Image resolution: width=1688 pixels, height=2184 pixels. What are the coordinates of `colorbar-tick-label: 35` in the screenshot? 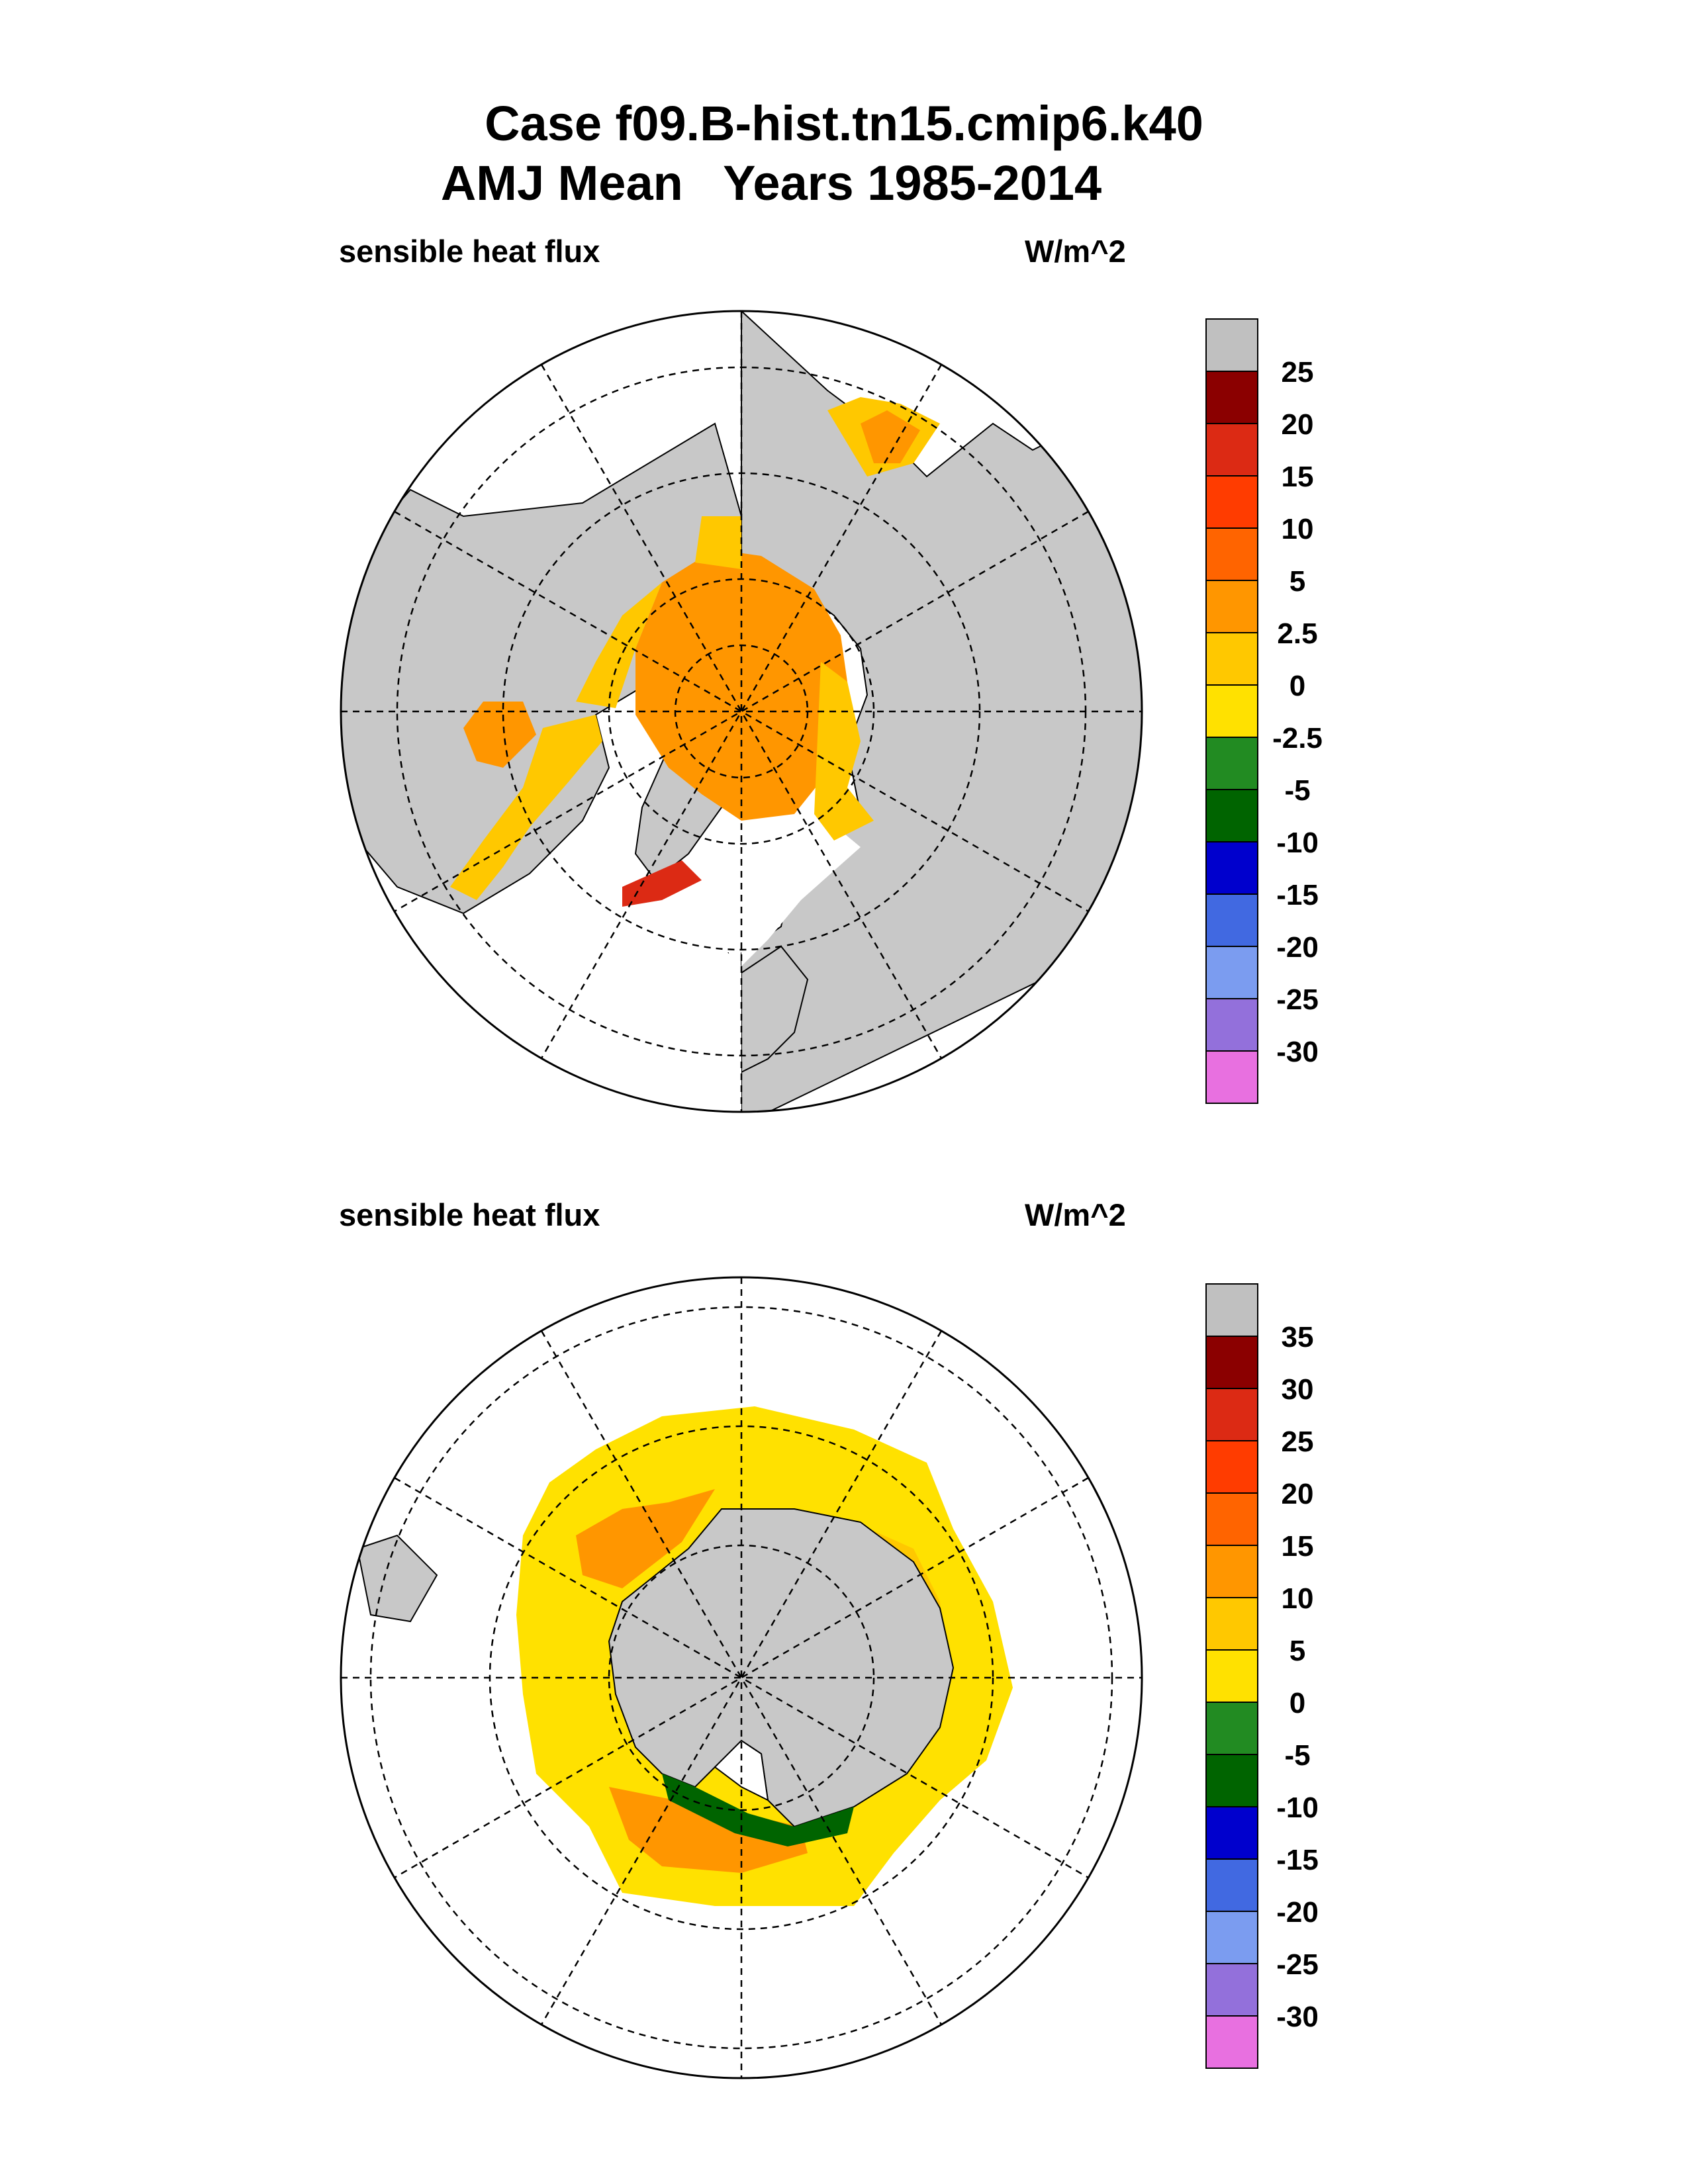 It's located at (1298, 1337).